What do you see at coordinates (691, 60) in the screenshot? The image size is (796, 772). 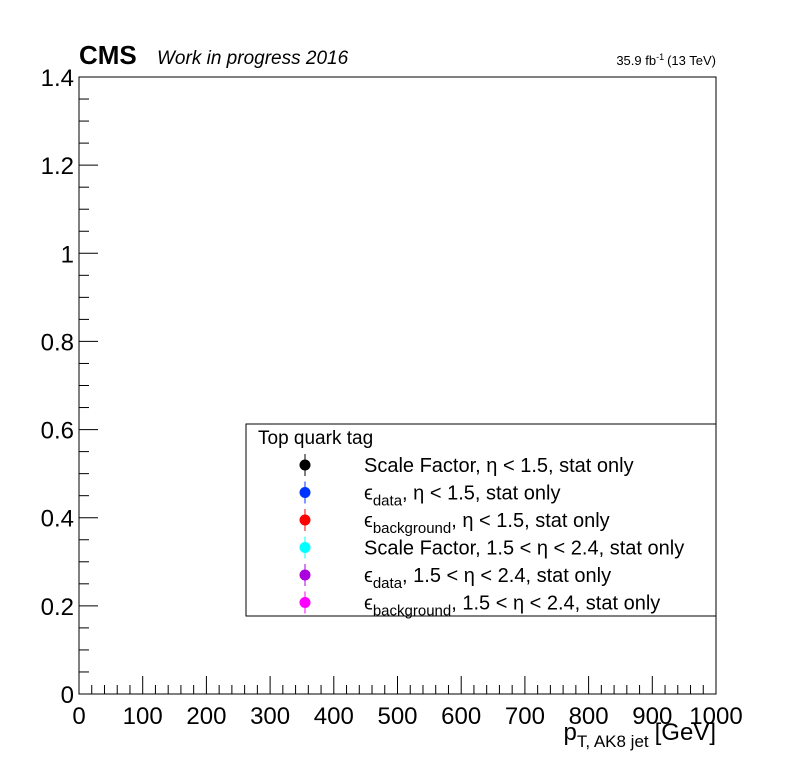 I see `luminosity-energy: (13 TeV)` at bounding box center [691, 60].